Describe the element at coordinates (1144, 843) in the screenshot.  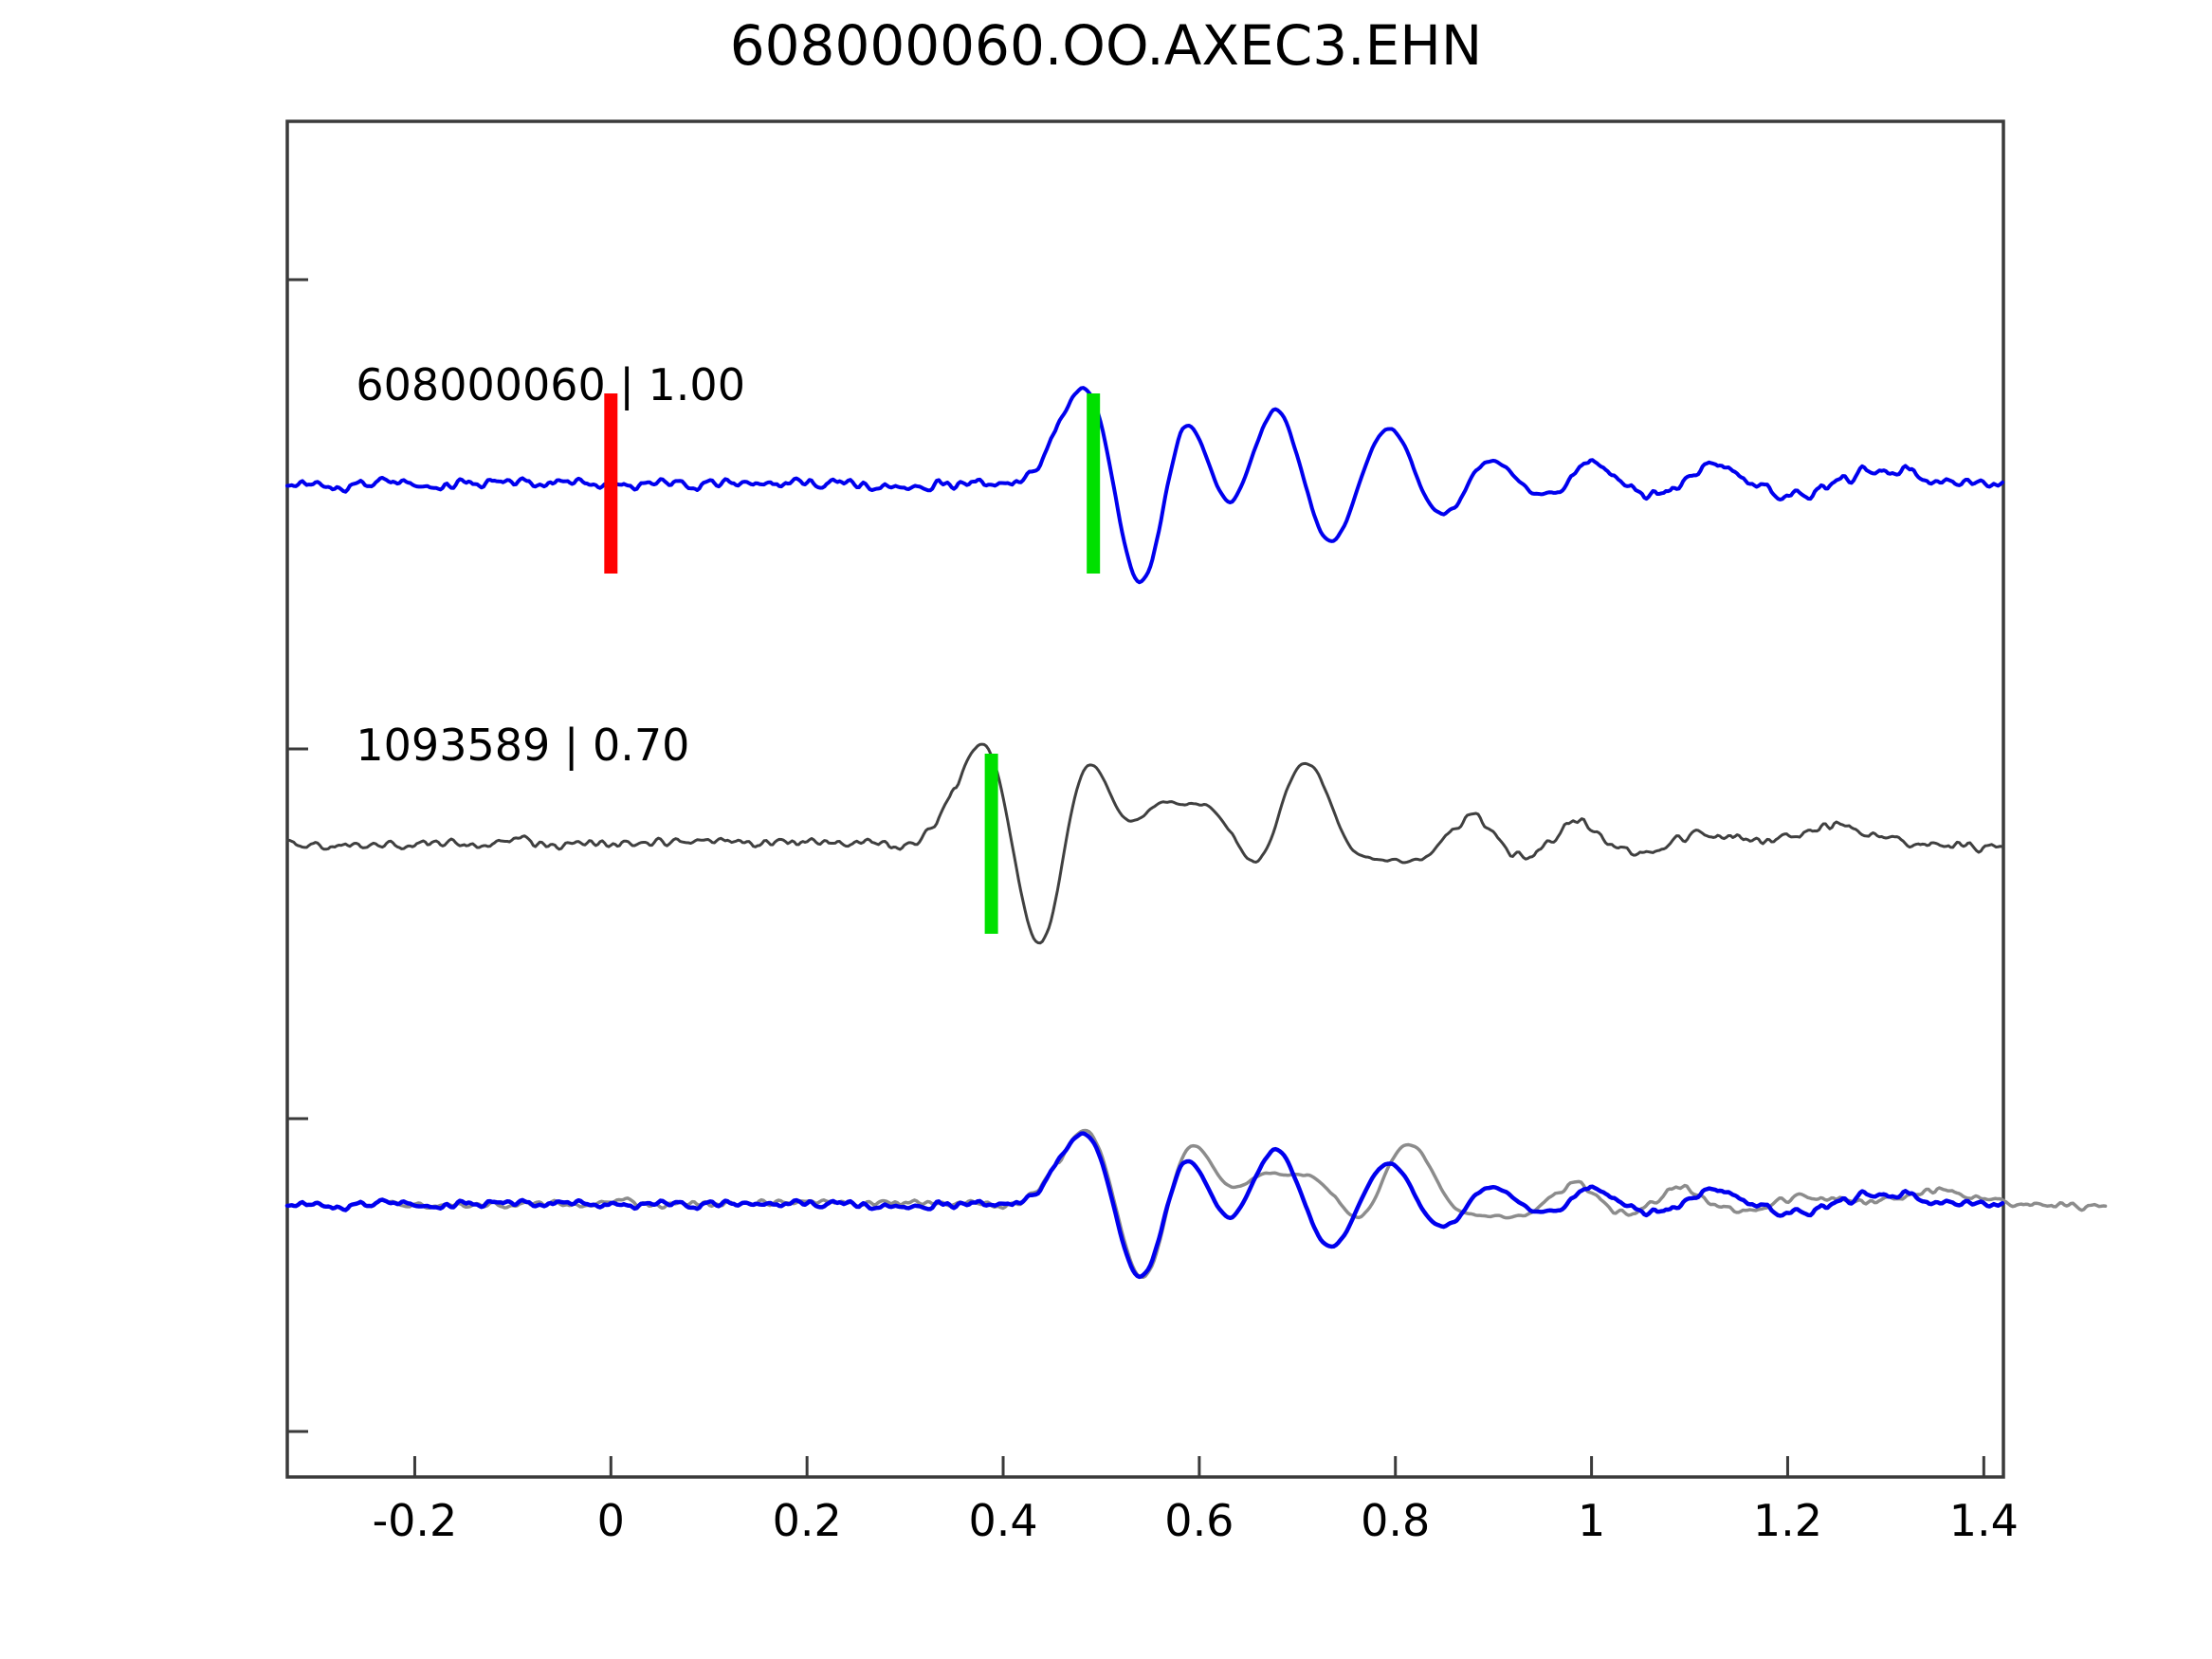
I see `detection-waveform` at that location.